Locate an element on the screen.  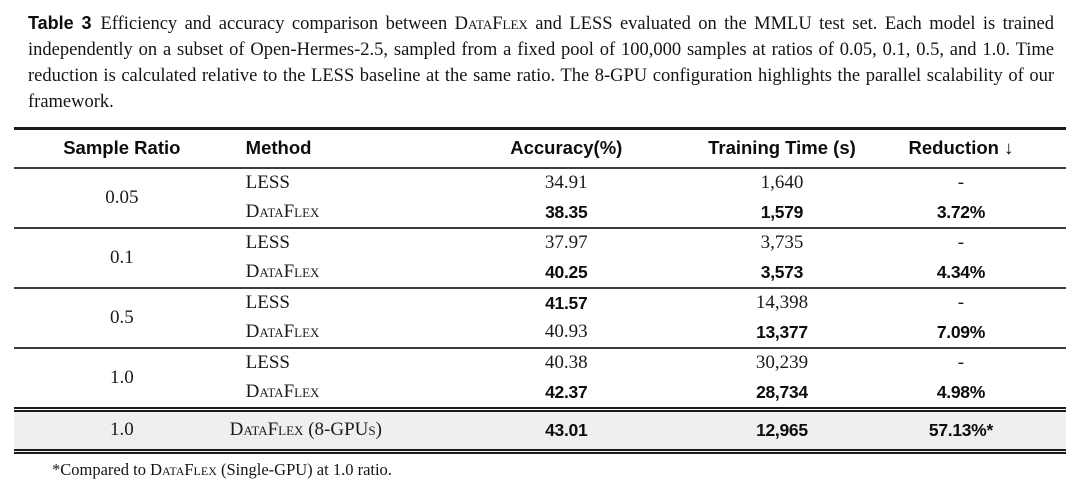
col-header-method: Method is located at coordinates (278, 147).